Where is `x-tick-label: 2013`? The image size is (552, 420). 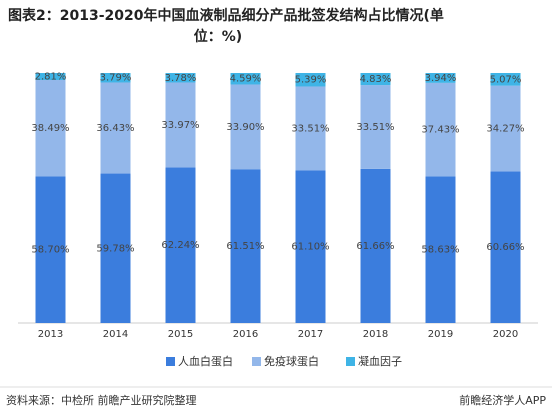 x-tick-label: 2013 is located at coordinates (50, 334).